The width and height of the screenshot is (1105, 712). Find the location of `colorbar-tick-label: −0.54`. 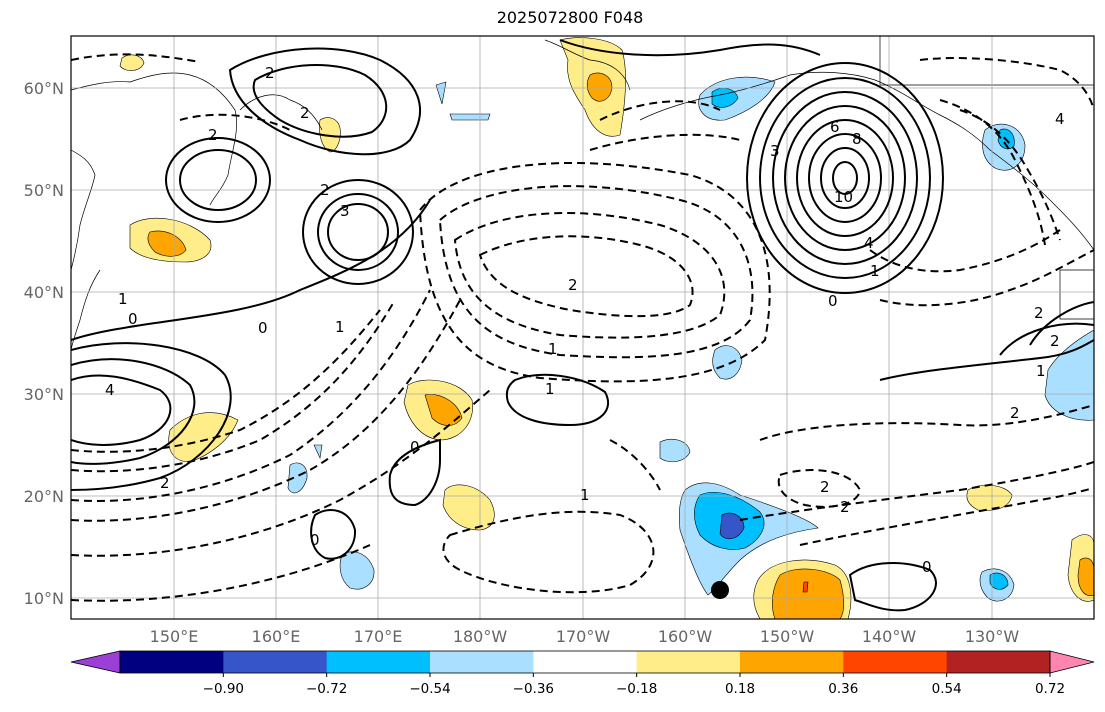

colorbar-tick-label: −0.54 is located at coordinates (429, 689).